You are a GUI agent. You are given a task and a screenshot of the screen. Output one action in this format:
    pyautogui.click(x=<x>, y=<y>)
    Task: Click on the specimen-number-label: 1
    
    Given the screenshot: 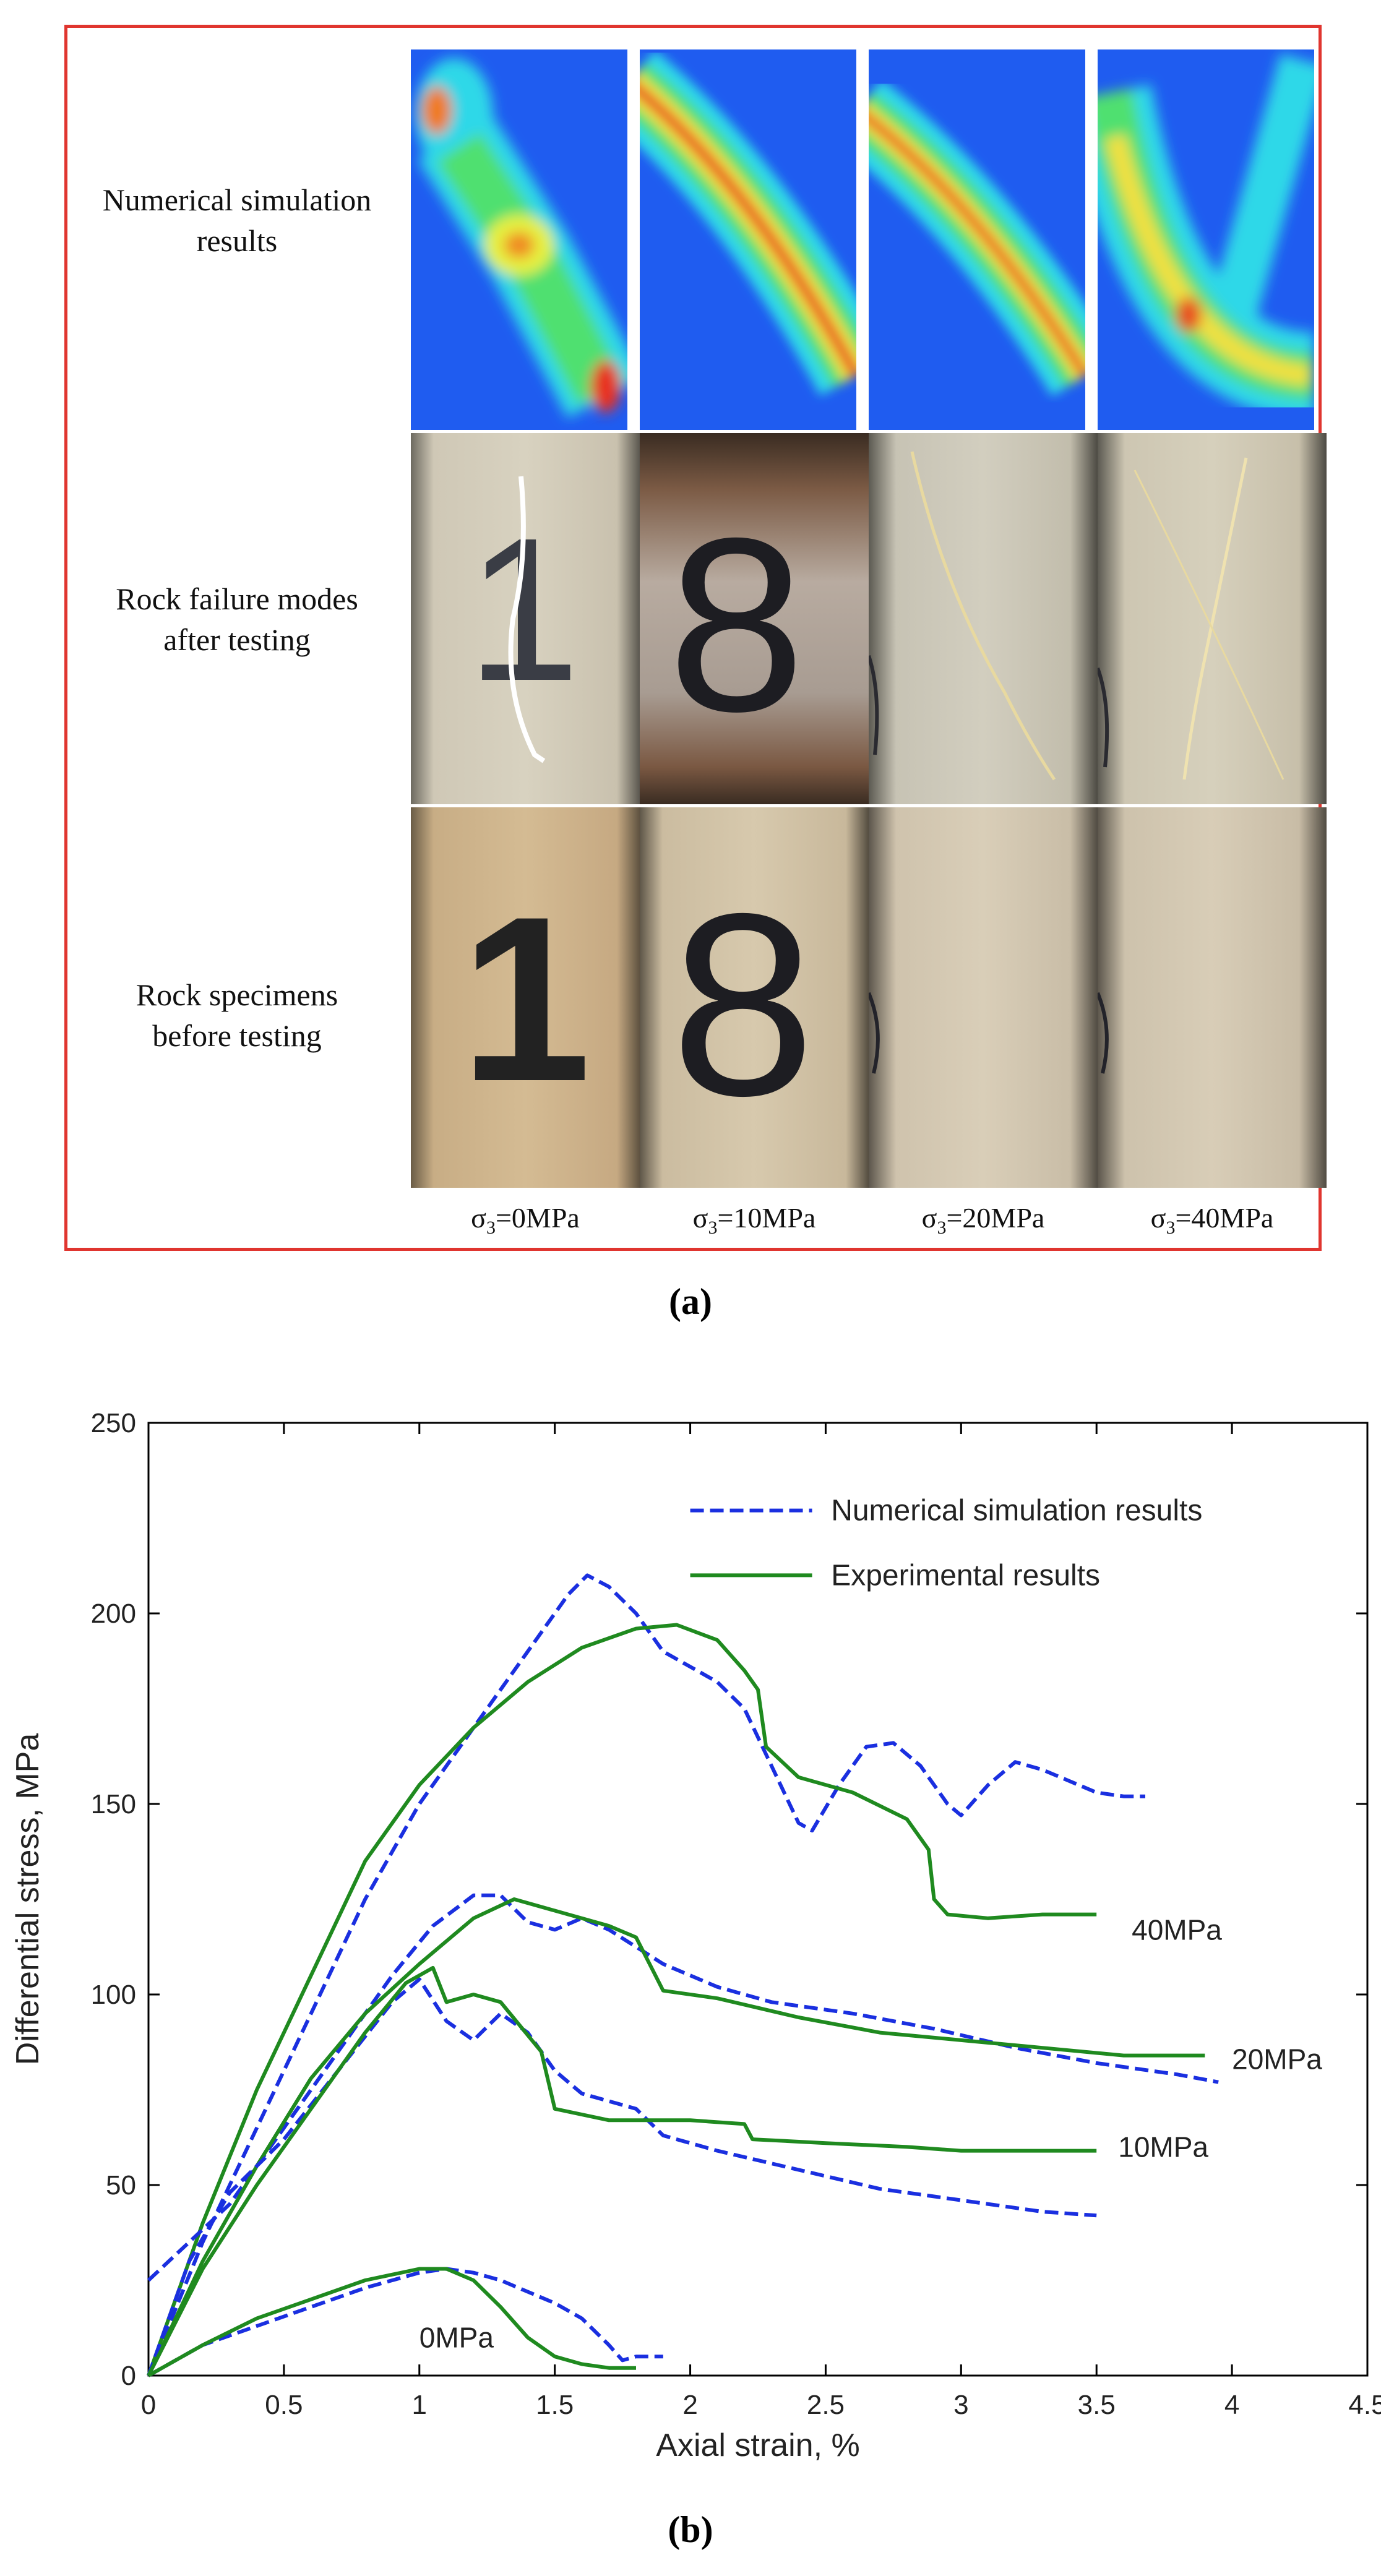 What is the action you would take?
    pyautogui.click(x=526, y=999)
    